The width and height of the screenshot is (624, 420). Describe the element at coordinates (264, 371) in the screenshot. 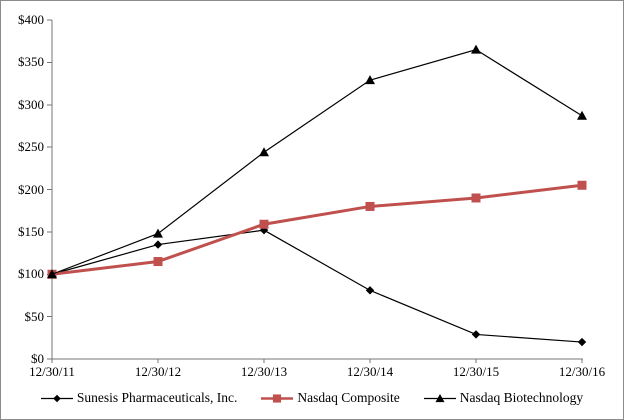

I see `x-tick-label: 12/30/13` at that location.